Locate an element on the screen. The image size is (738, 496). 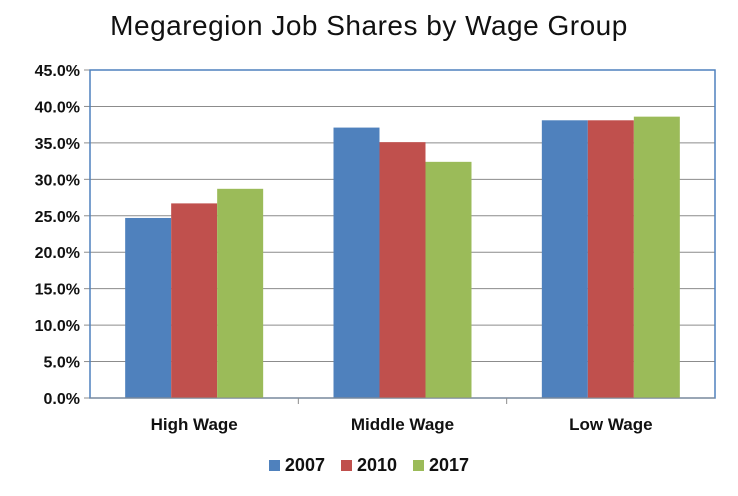
bar-2007-middle-wage is located at coordinates (356, 263).